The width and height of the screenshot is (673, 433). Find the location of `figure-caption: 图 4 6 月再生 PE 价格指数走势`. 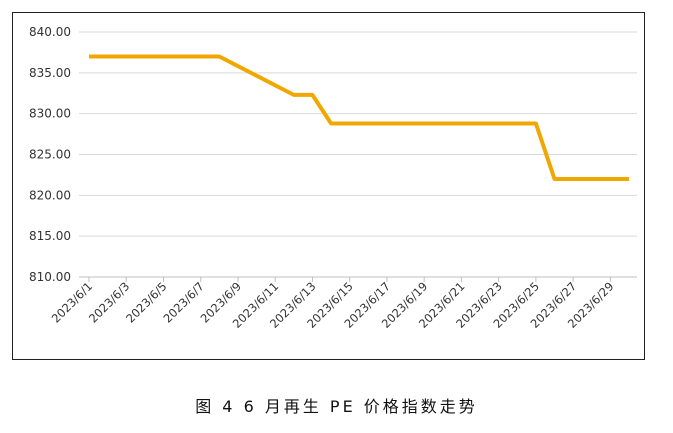

figure-caption: 图 4 6 月再生 PE 价格指数走势 is located at coordinates (336, 406).